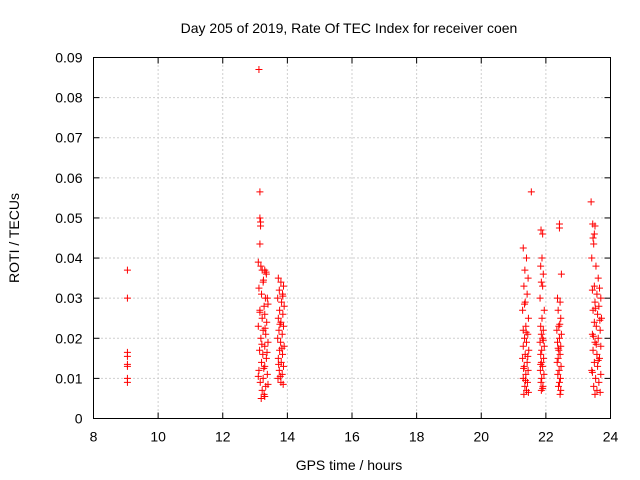 The image size is (640, 480). I want to click on x-tick-label: 16, so click(352, 437).